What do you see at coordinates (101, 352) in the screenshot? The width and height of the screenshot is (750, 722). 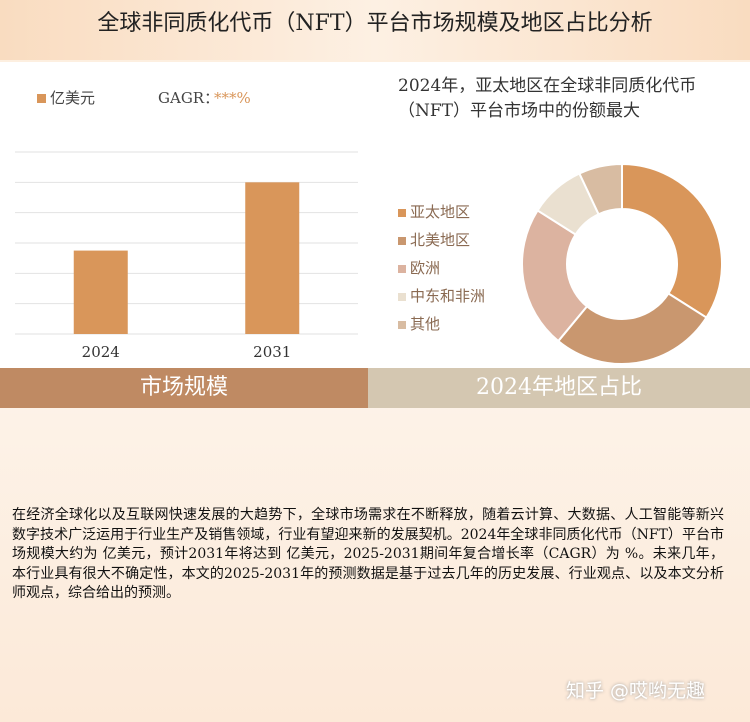 I see `x-tick-label: 2024` at bounding box center [101, 352].